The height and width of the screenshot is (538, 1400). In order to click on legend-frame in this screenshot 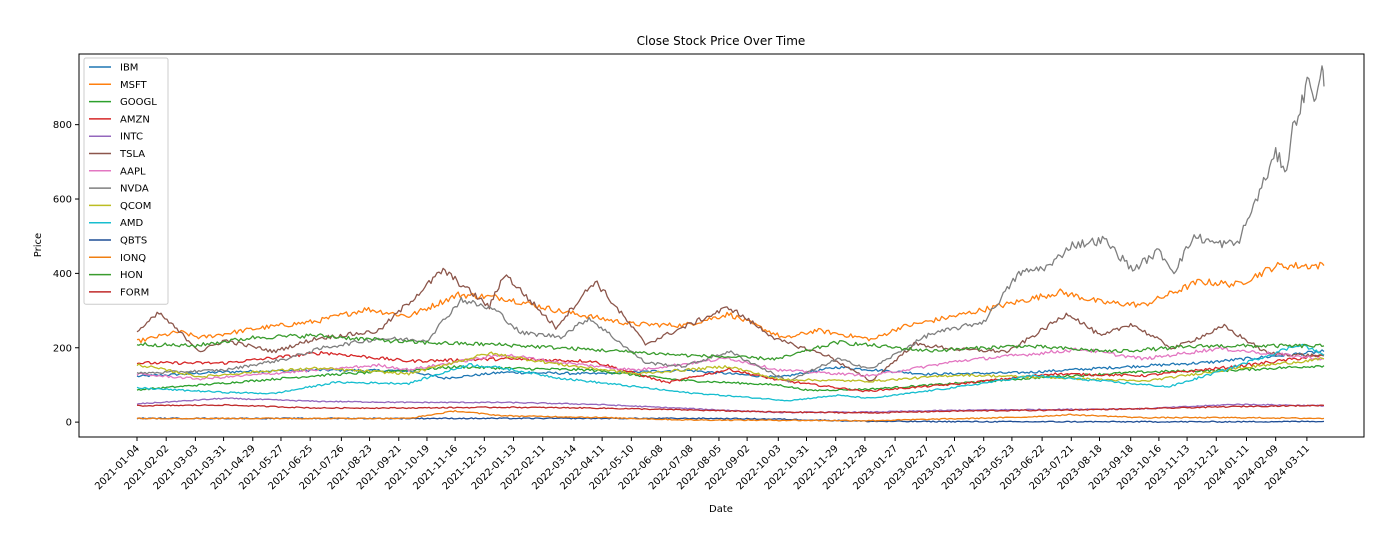, I will do `click(126, 181)`.